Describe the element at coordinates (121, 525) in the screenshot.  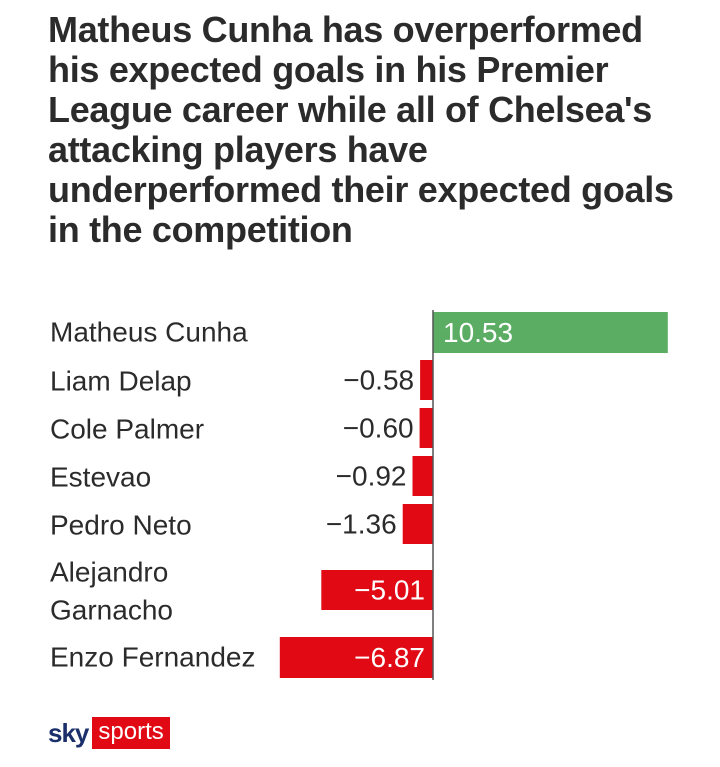
I see `category-label: Pedro Neto` at that location.